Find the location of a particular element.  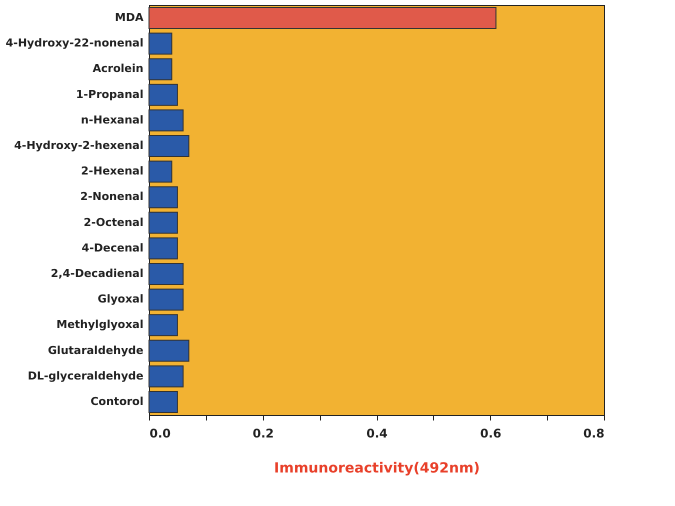

y-tick-label: 2-Hexenal is located at coordinates (112, 171).